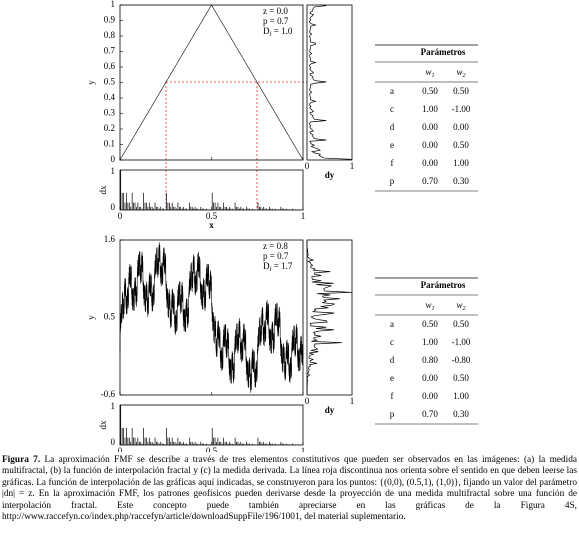 The image size is (579, 554). Describe the element at coordinates (110, 51) in the screenshot. I see `y-tick-label: 0.7` at that location.